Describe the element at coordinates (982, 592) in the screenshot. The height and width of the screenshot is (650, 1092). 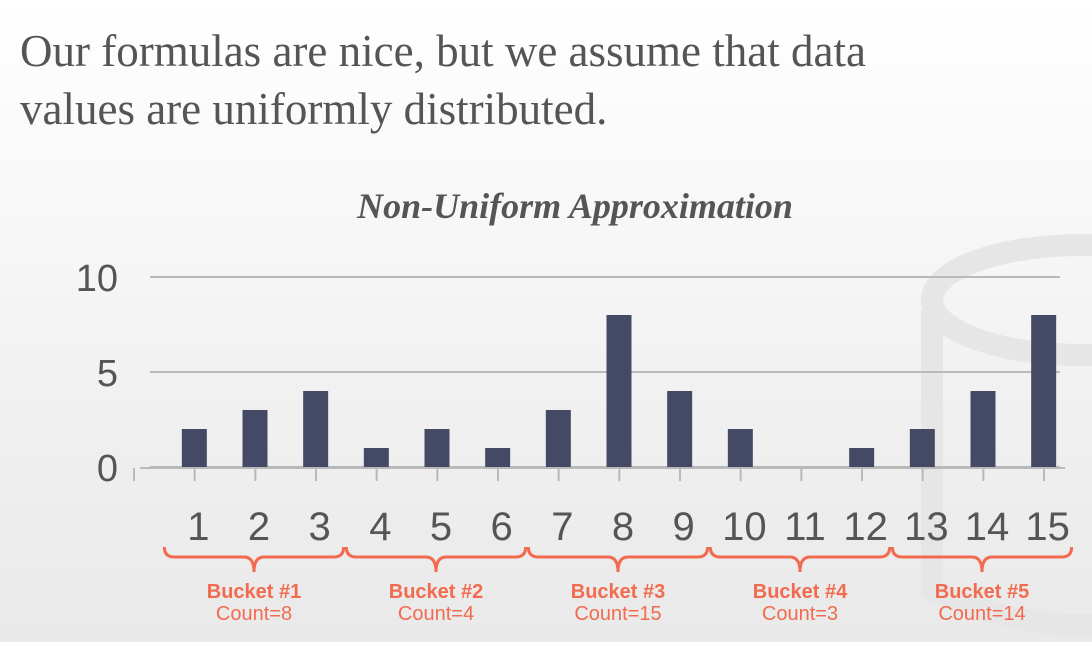
I see `bucket-name: Bucket #5` at that location.